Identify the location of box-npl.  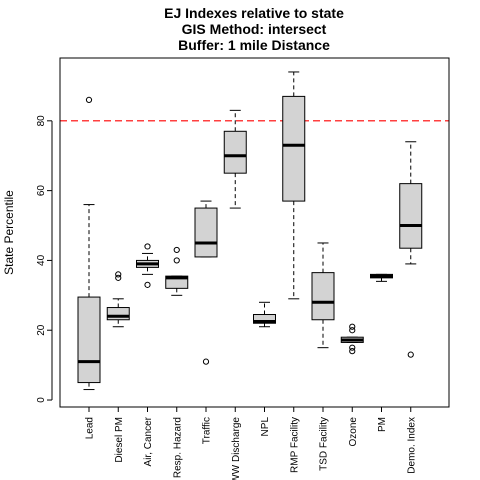
(264, 314).